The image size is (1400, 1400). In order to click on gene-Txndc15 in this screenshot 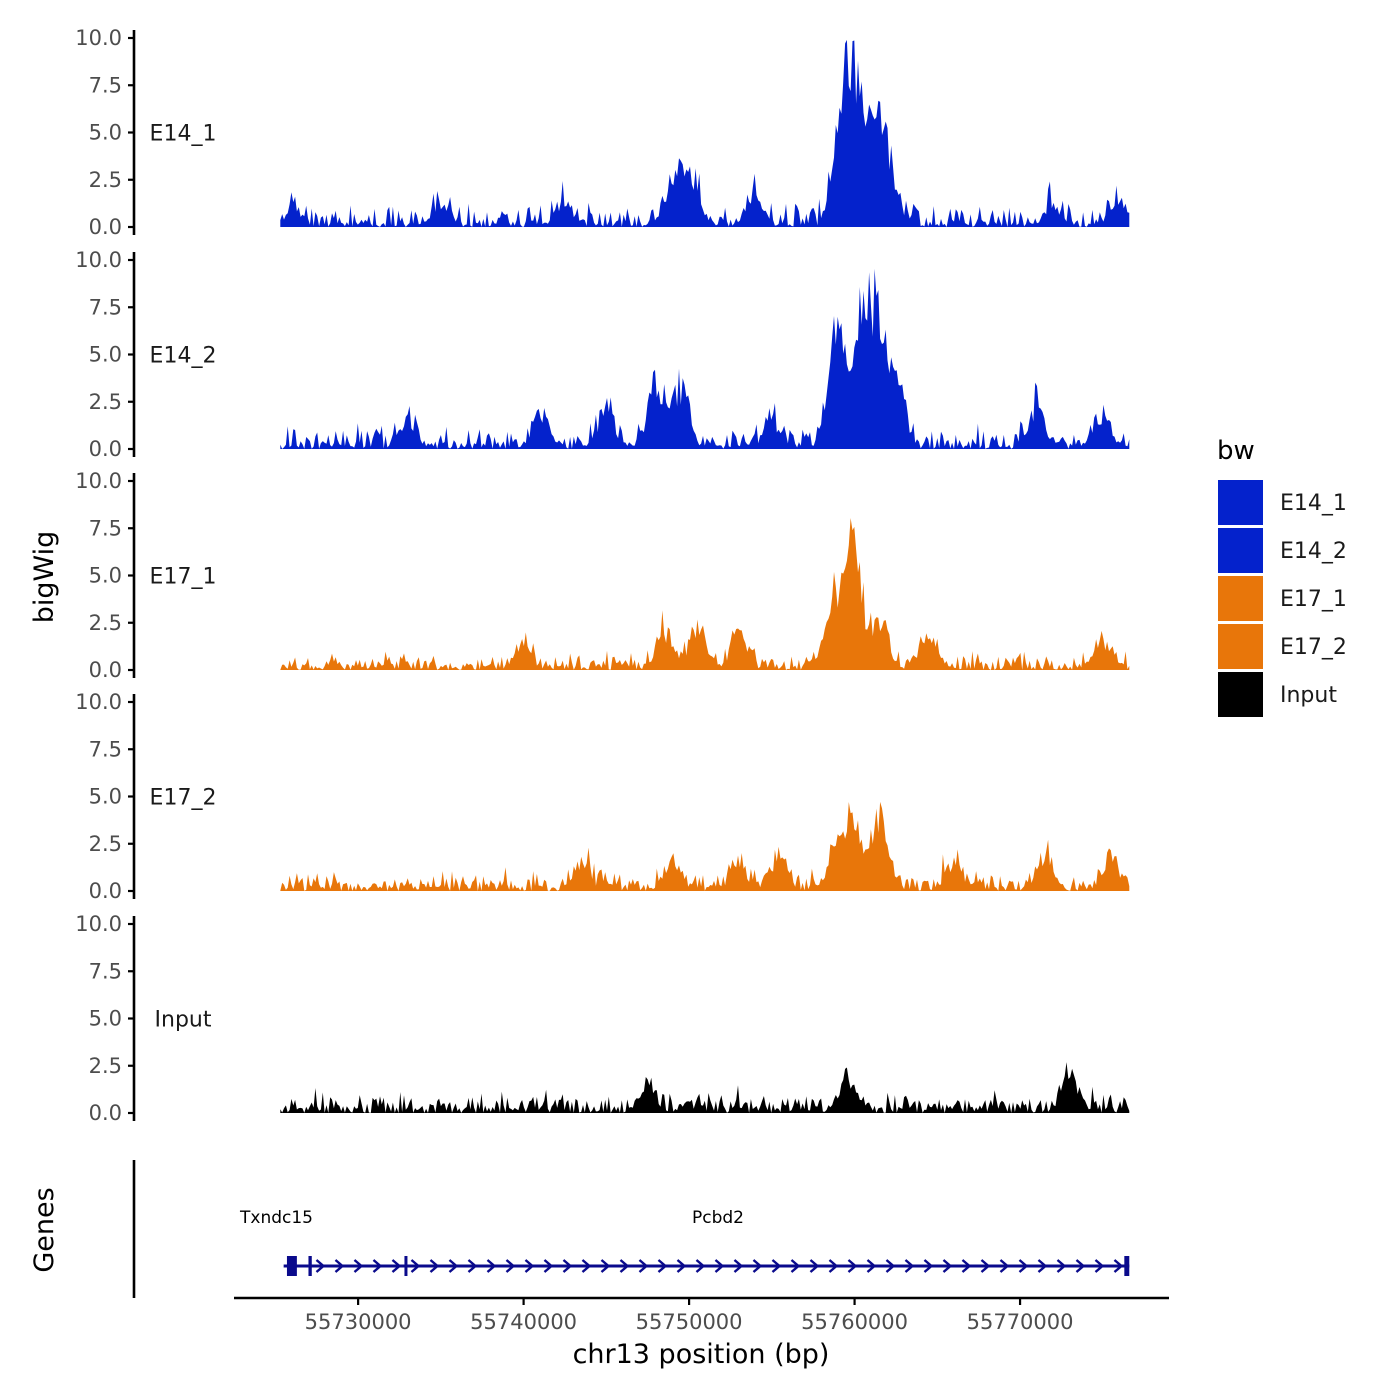, I will do `click(296, 1266)`.